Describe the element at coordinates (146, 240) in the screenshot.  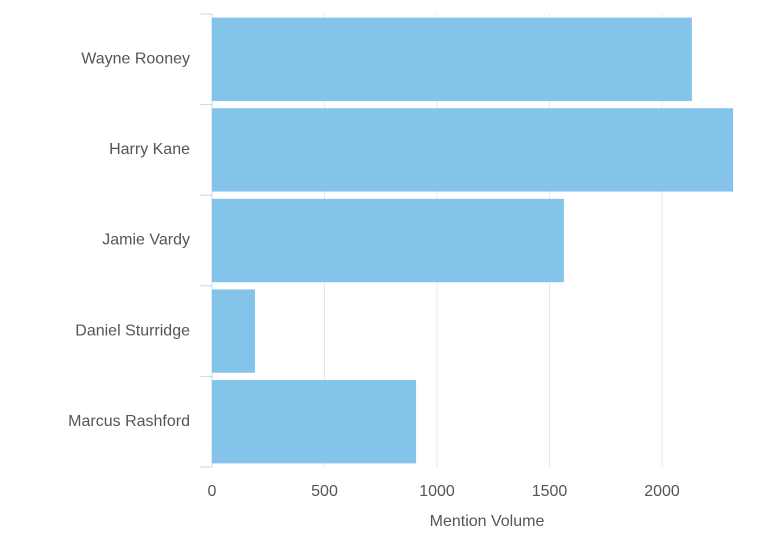
I see `y-tick-label: Jamie Vardy` at that location.